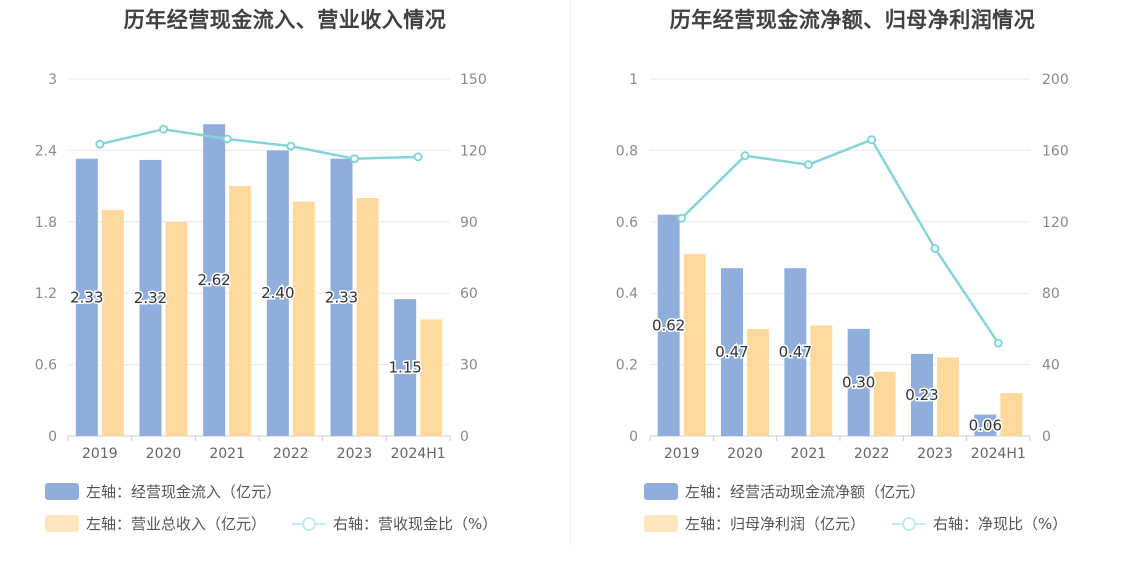  What do you see at coordinates (1051, 366) in the screenshot?
I see `y-right-tick-label: 40` at bounding box center [1051, 366].